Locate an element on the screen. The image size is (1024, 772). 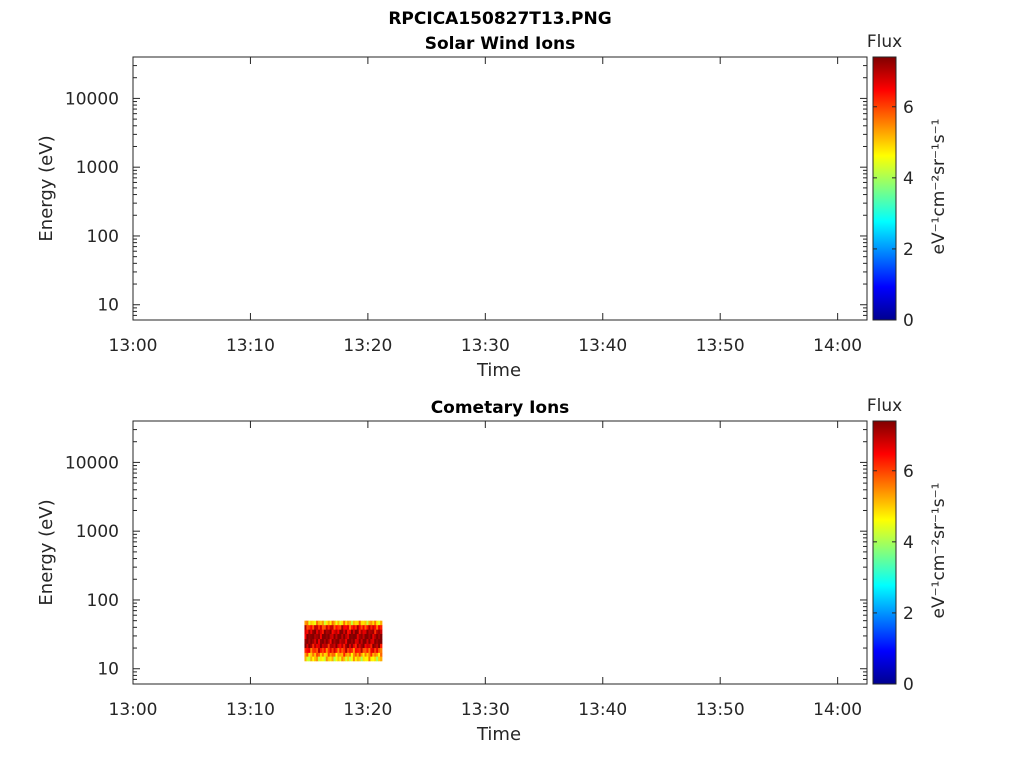
y-axis-label: Energy (eV) is located at coordinates (46, 188).